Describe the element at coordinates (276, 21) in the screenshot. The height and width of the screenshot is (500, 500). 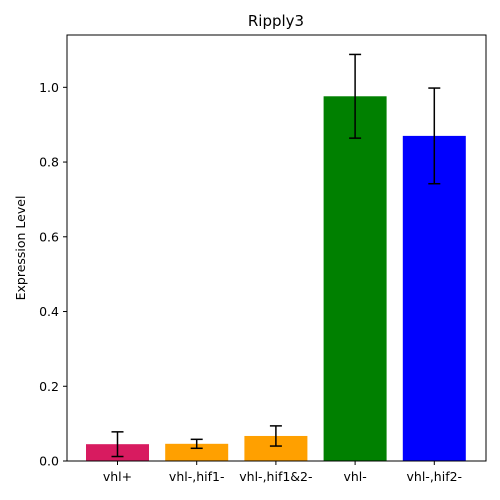
I see `chart-title: Ripply3` at that location.